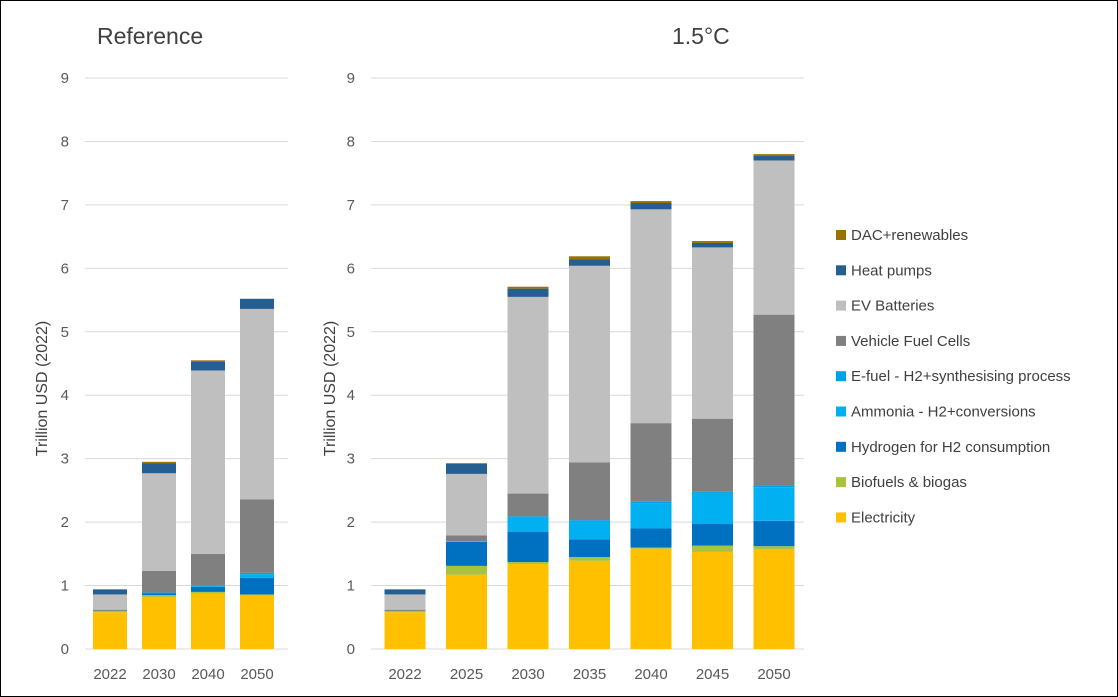 This screenshot has height=697, width=1118. I want to click on bar-segment-ev-batteries-2025, so click(466, 504).